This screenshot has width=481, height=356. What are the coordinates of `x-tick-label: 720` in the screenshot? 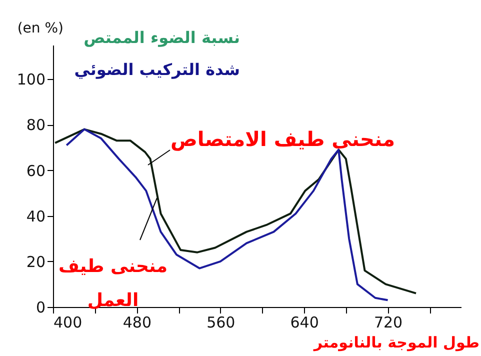 It's located at (388, 323).